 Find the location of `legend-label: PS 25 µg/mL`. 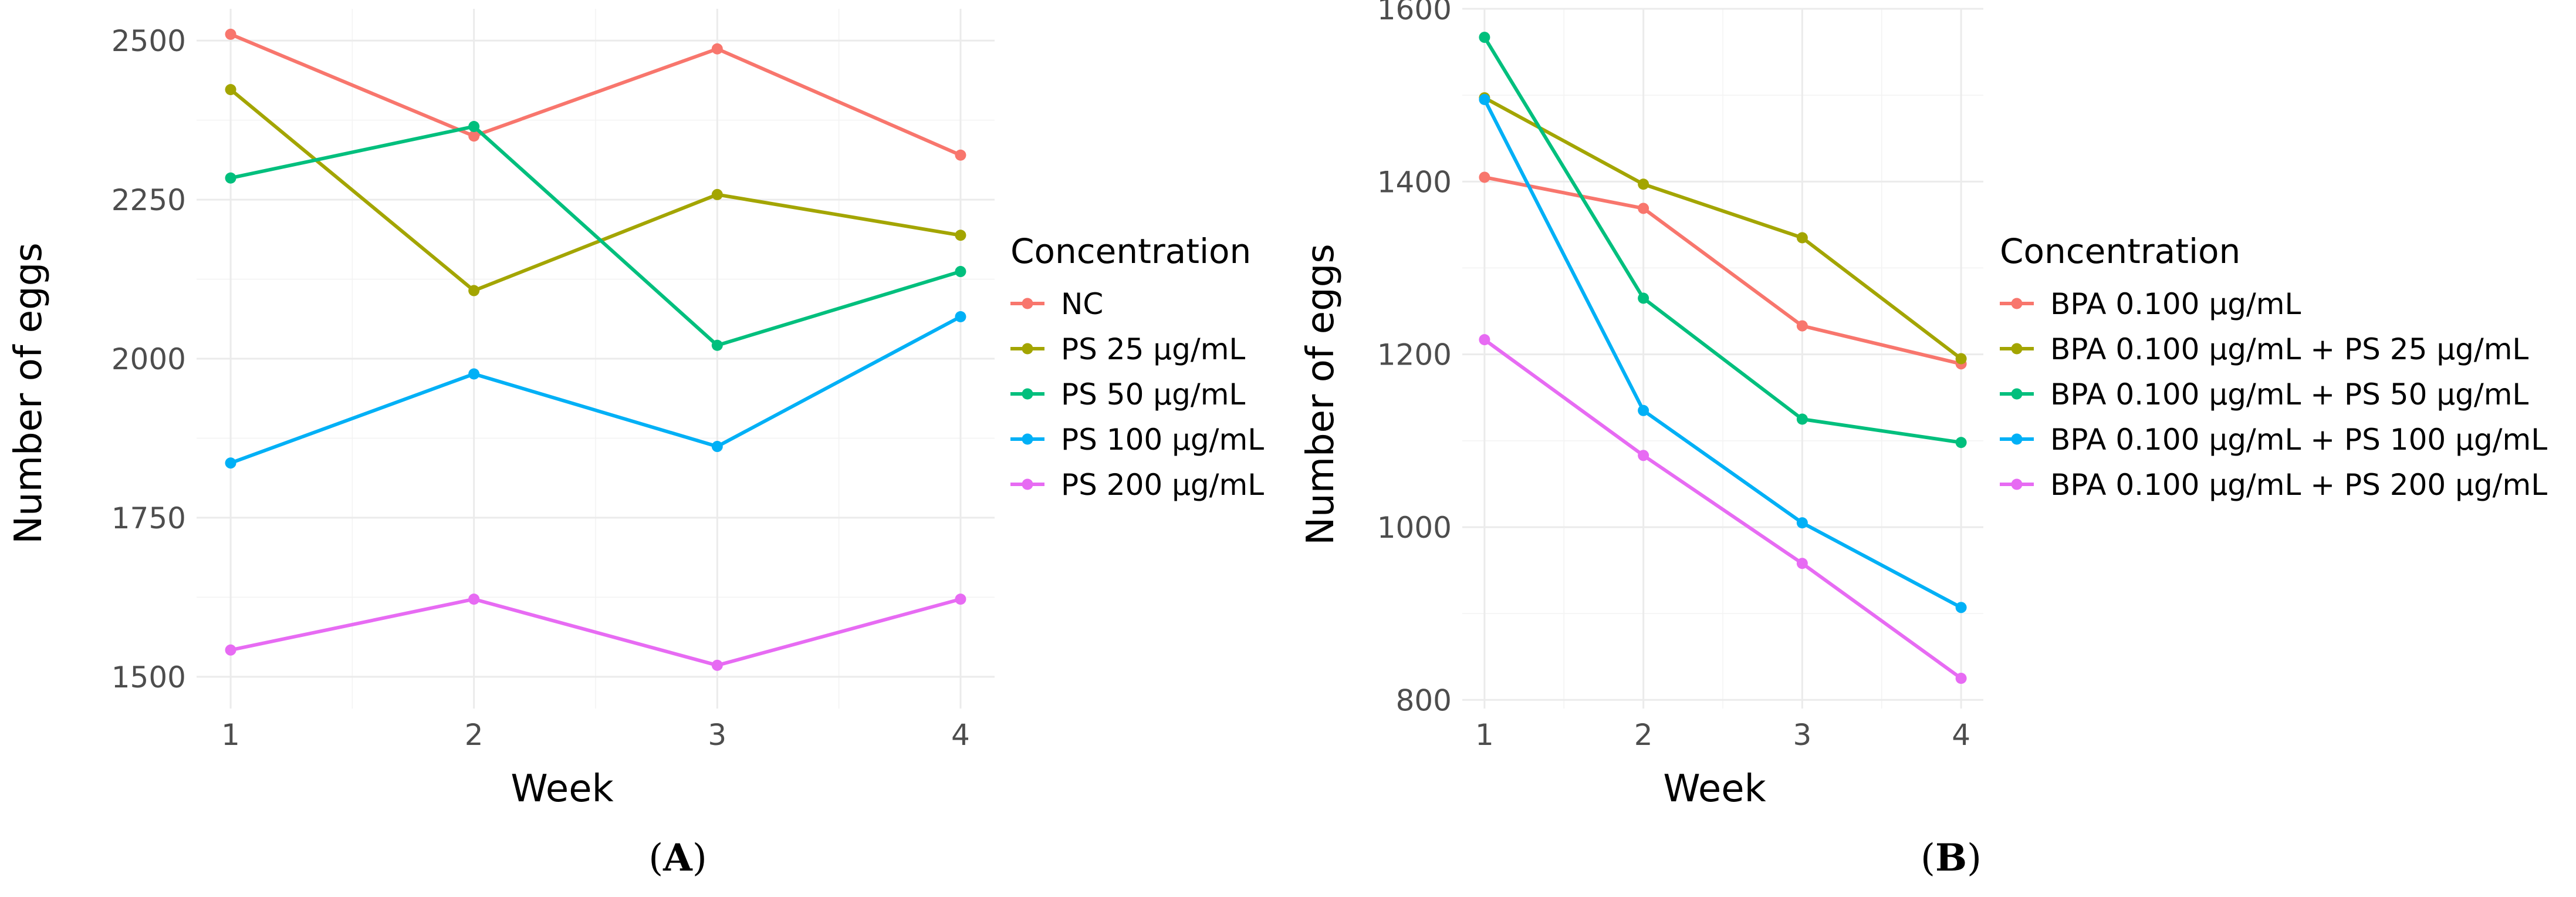

legend-label: PS 25 µg/mL is located at coordinates (1153, 349).